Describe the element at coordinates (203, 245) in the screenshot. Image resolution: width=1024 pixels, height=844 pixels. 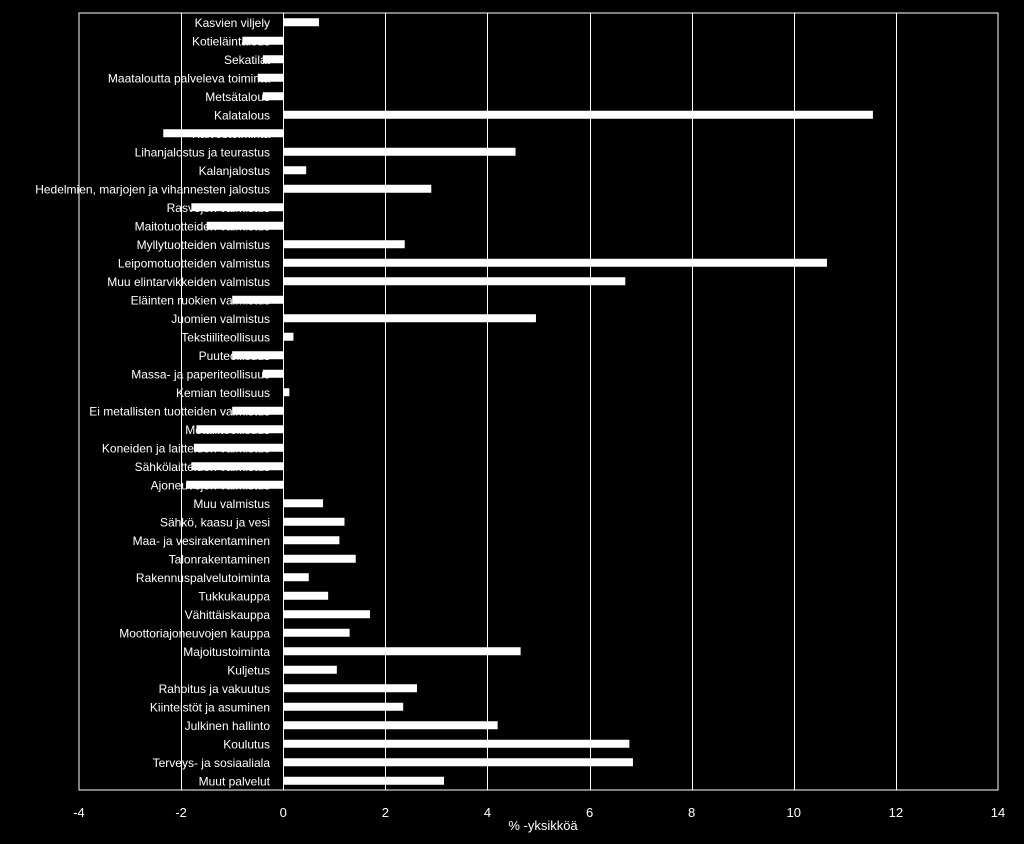
I see `category-label: Myllytuotteiden valmistus` at that location.